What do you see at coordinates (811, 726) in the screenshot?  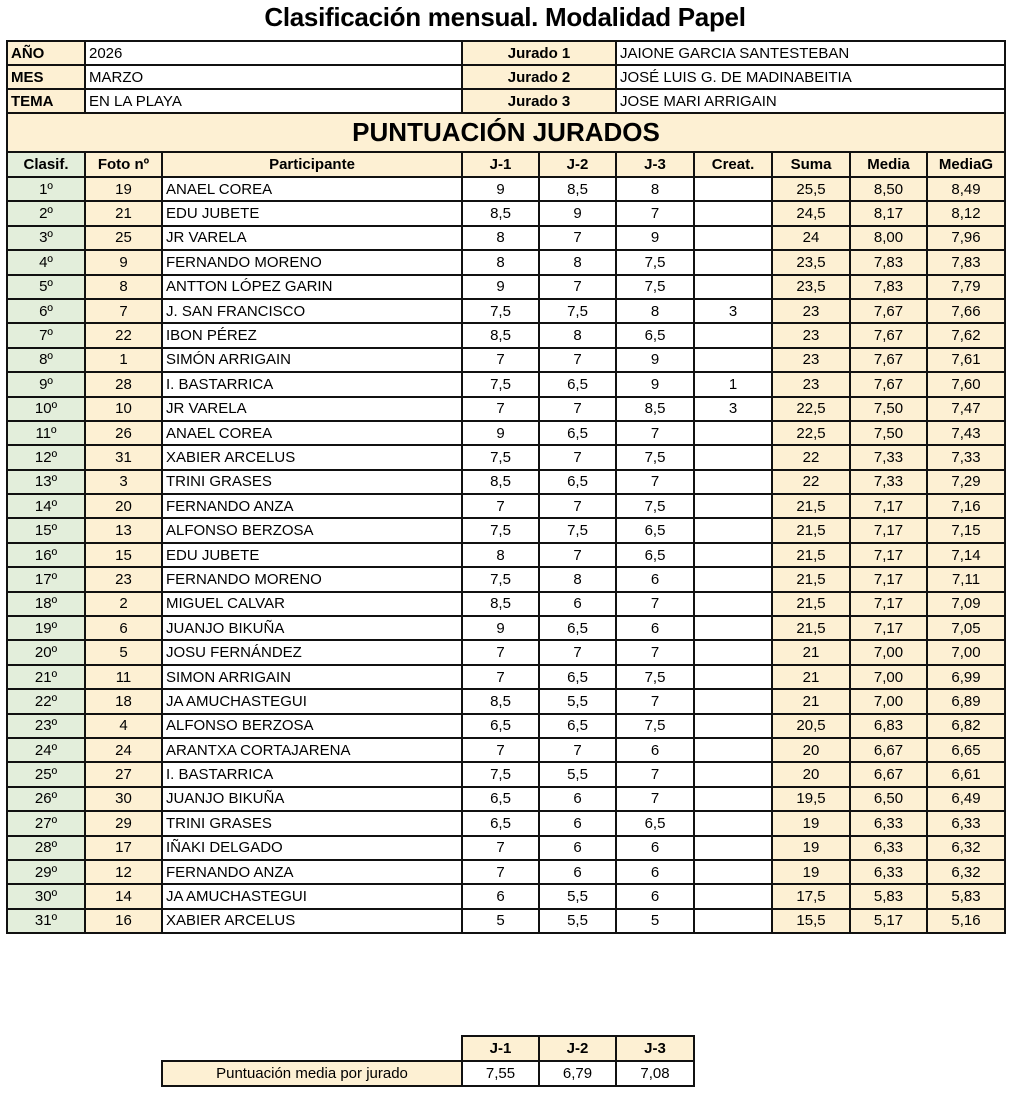 I see `cell-suma: 20,5` at bounding box center [811, 726].